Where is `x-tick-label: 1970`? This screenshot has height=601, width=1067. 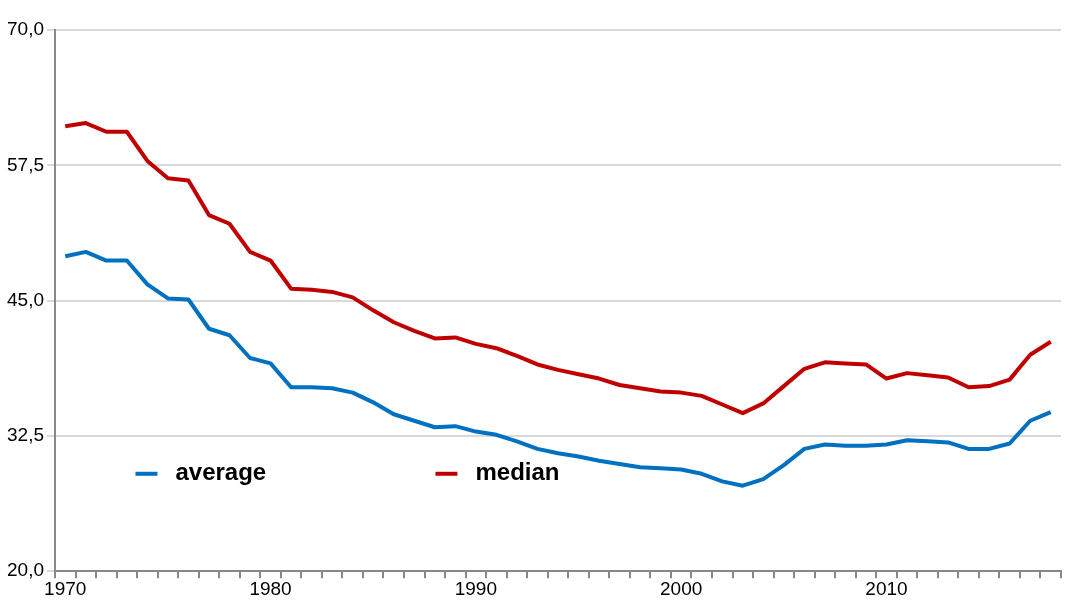 x-tick-label: 1970 is located at coordinates (65, 588).